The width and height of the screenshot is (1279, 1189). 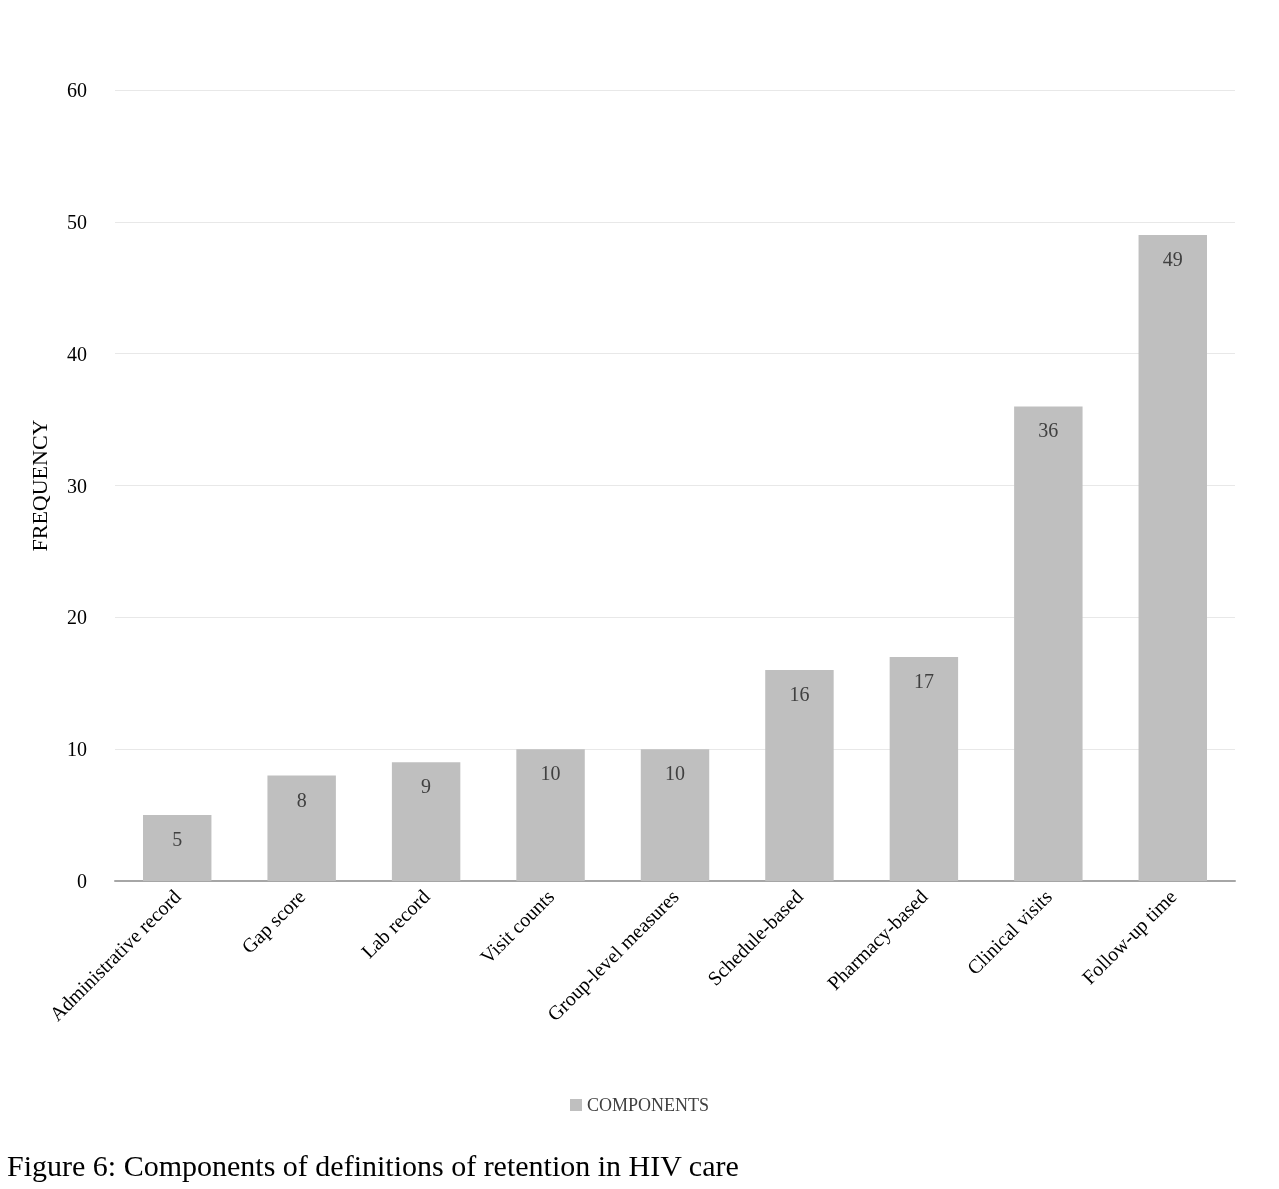 What do you see at coordinates (1172, 259) in the screenshot?
I see `data-label: 49` at bounding box center [1172, 259].